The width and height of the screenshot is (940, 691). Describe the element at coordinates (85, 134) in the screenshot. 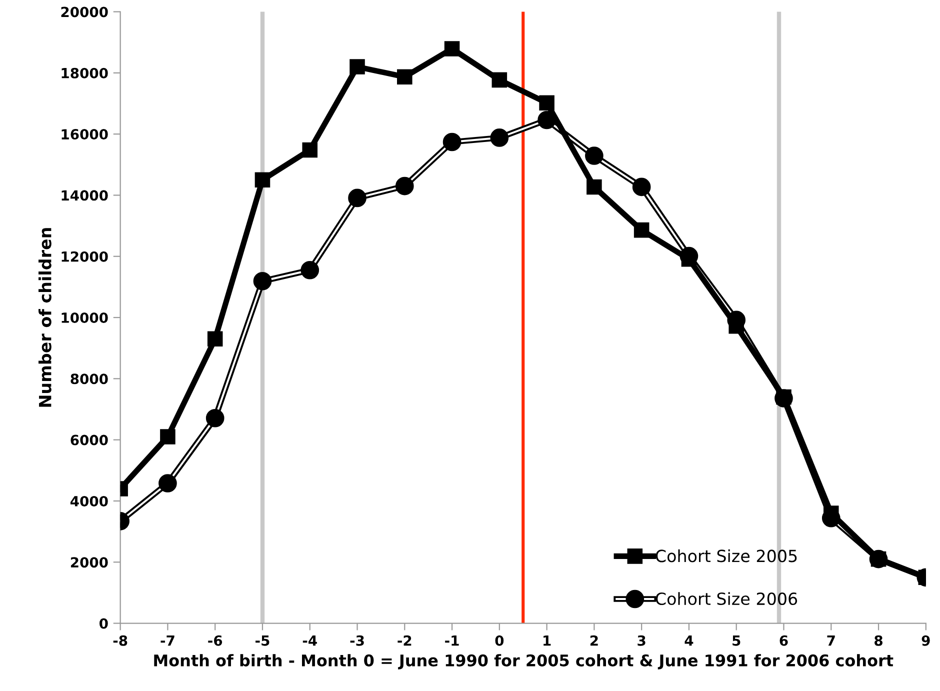

I see `y-tick-label: 16000` at that location.